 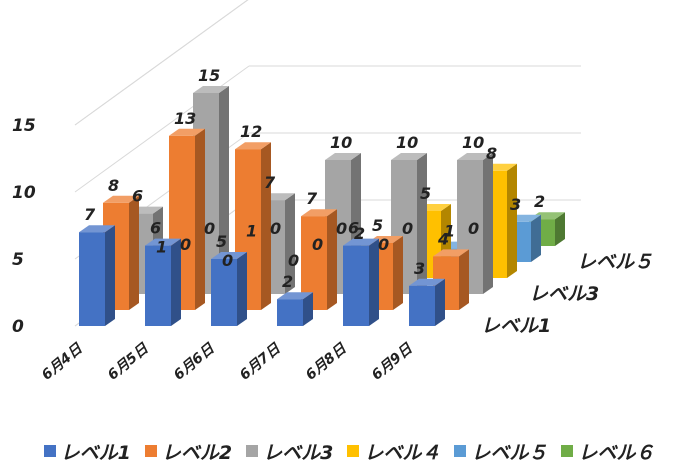 I want to click on chart-legend: レベル1 レベル2 レベル3 レベル４ レベル５ レベル６, so click(x=349, y=451).